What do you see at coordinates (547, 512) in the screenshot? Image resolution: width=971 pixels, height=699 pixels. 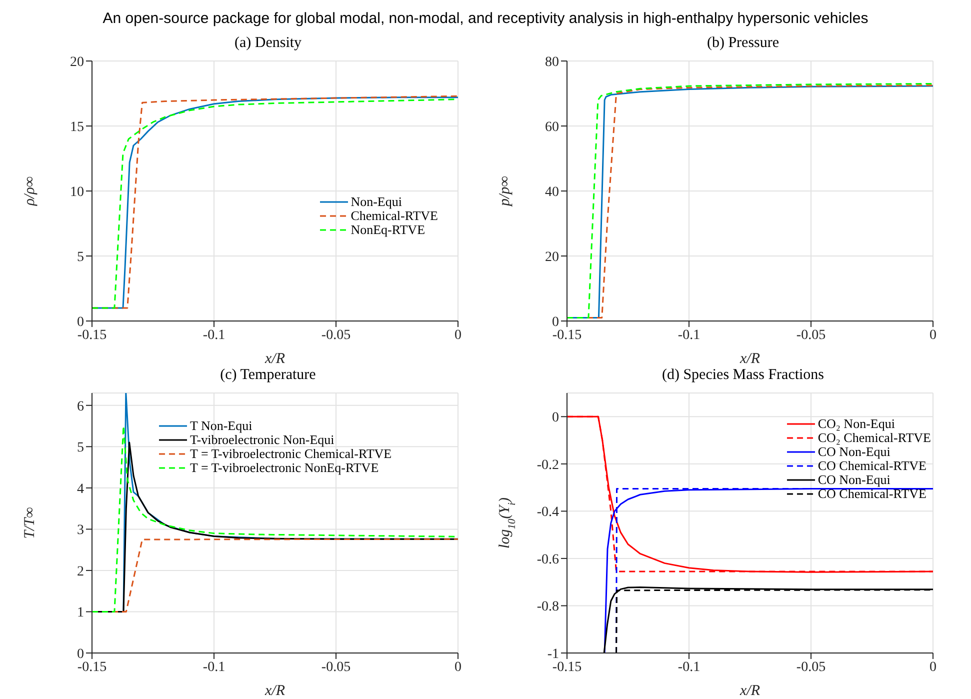 I see `y-tick-label: -0.4` at bounding box center [547, 512].